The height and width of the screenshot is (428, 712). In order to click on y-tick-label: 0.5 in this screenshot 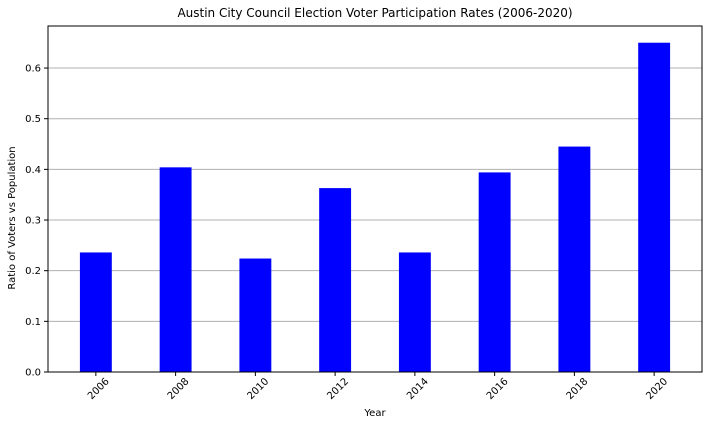, I will do `click(33, 119)`.